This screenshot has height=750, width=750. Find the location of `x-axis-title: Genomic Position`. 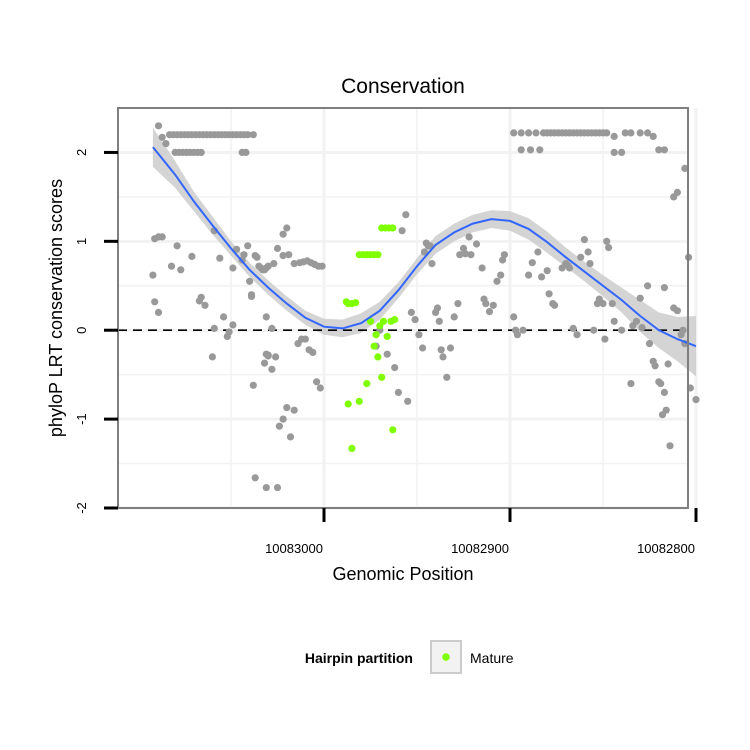

x-axis-title: Genomic Position is located at coordinates (402, 574).